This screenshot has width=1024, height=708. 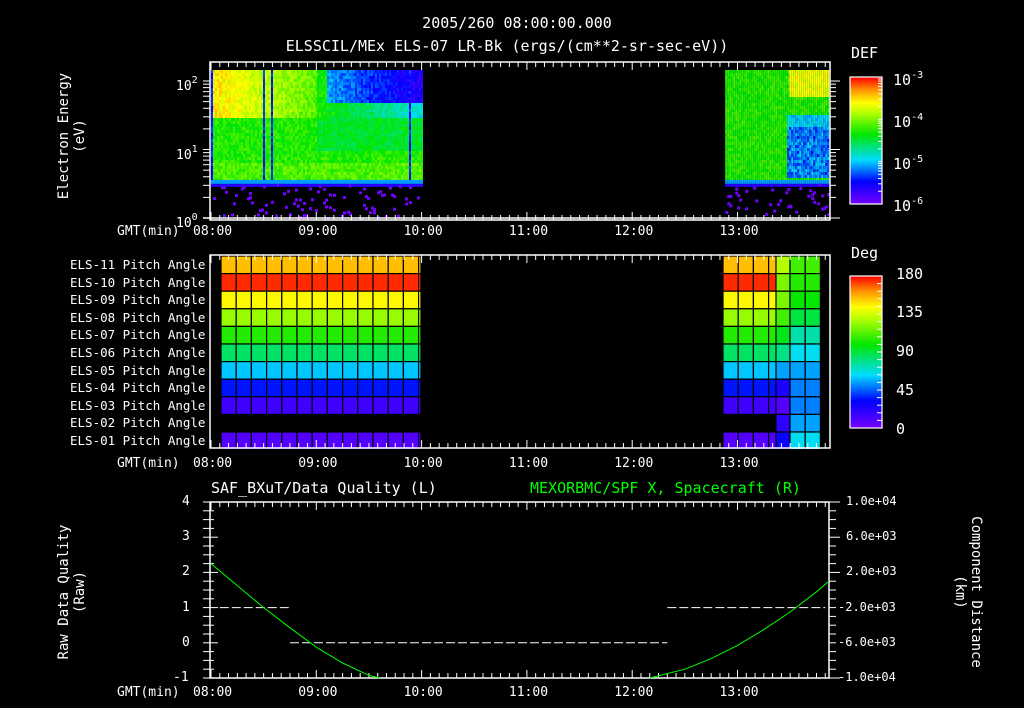 I want to click on distance-ytick-label: 2.0e+03, so click(x=871, y=571).